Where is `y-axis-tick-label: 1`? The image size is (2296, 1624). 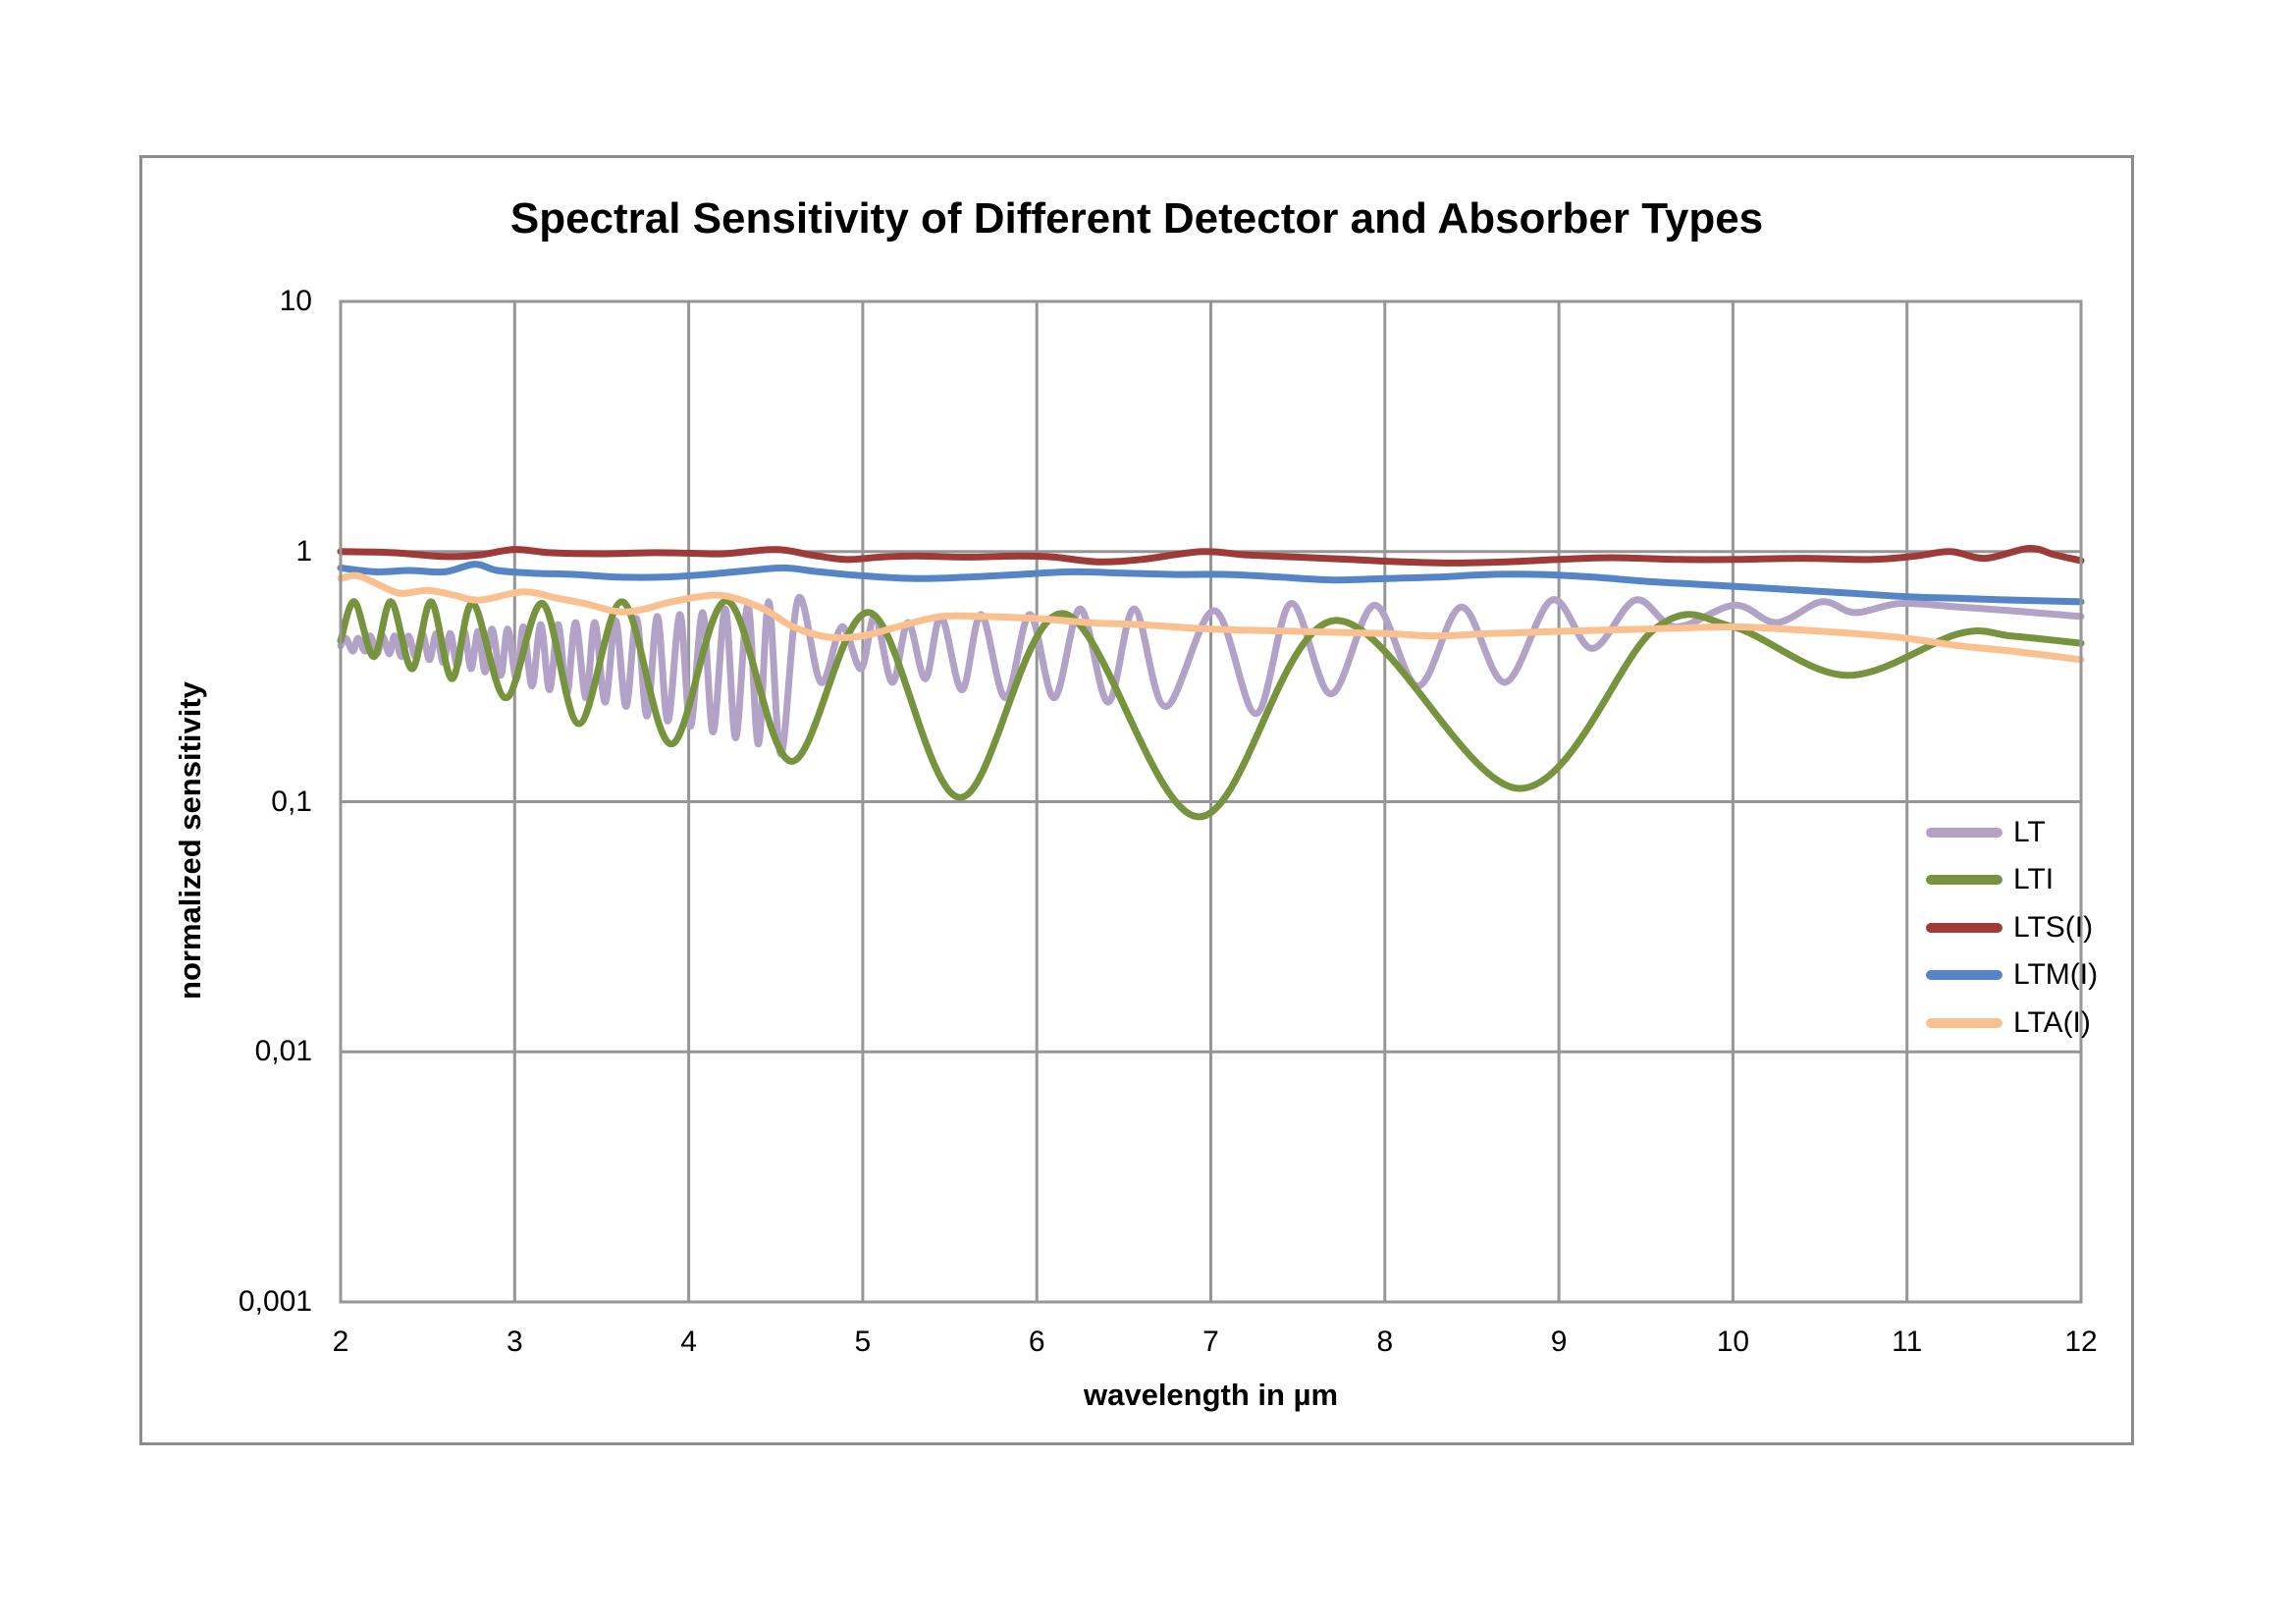
y-axis-tick-label: 1 is located at coordinates (303, 551).